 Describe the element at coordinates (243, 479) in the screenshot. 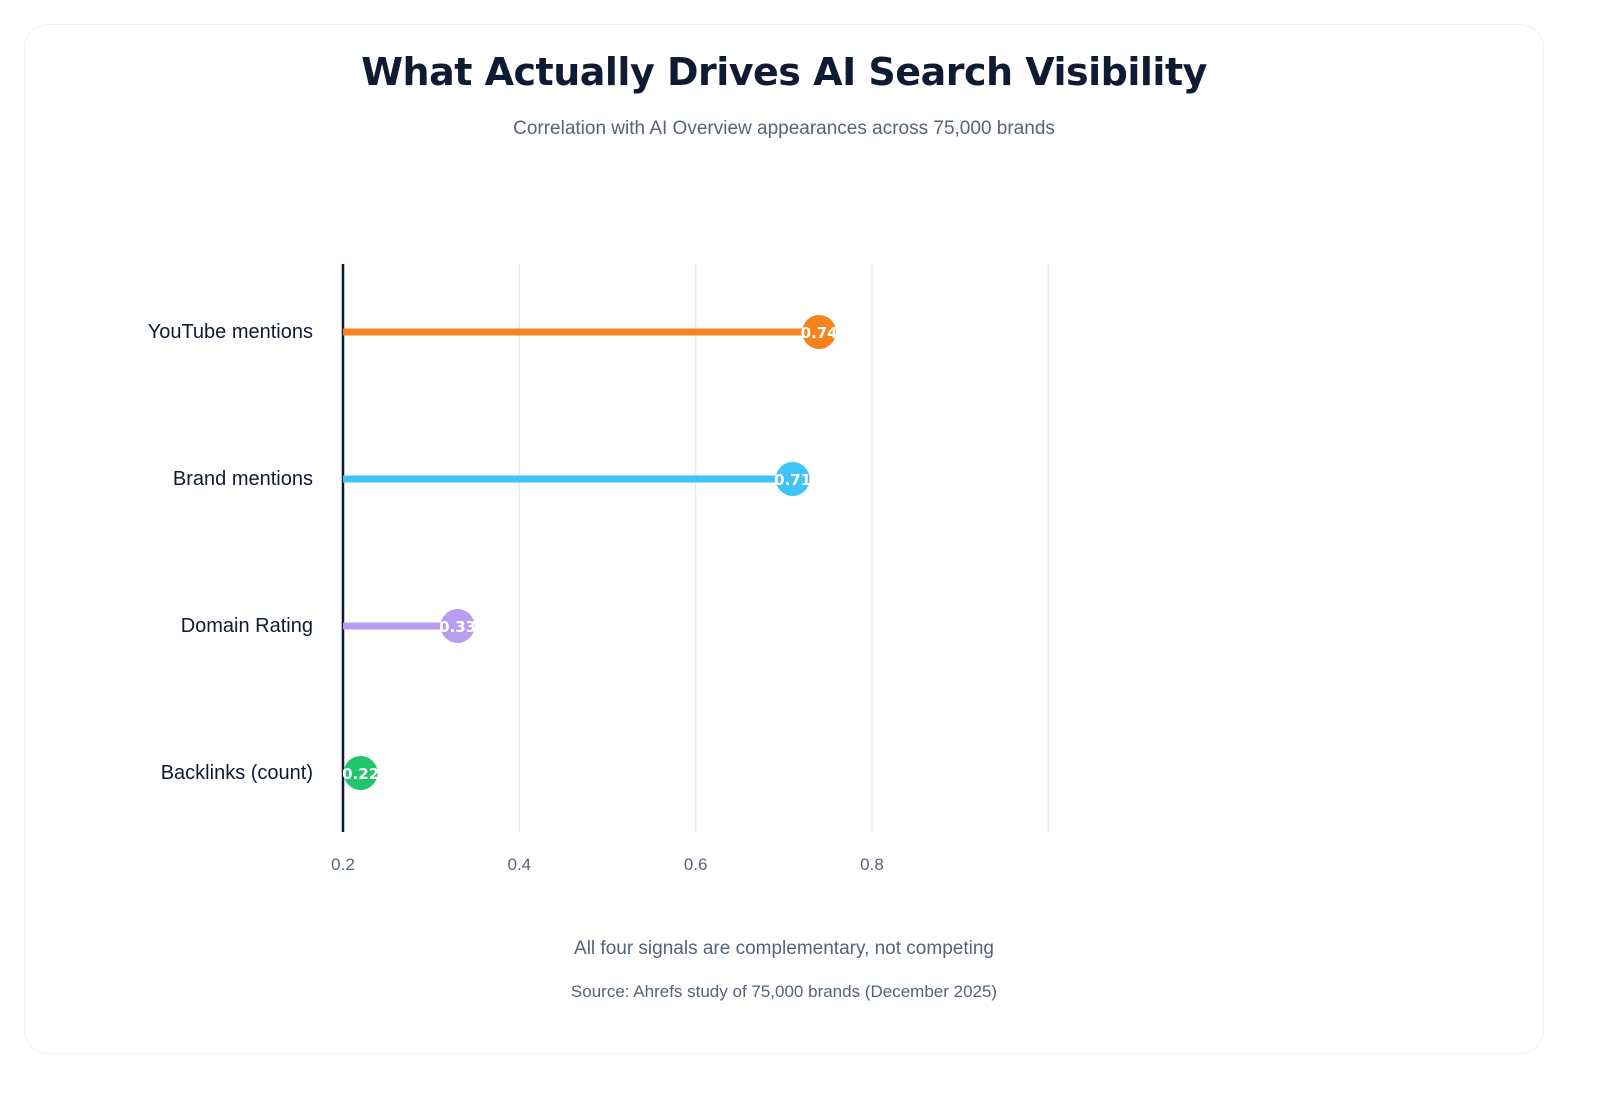

I see `category-label: Brand mentions` at that location.